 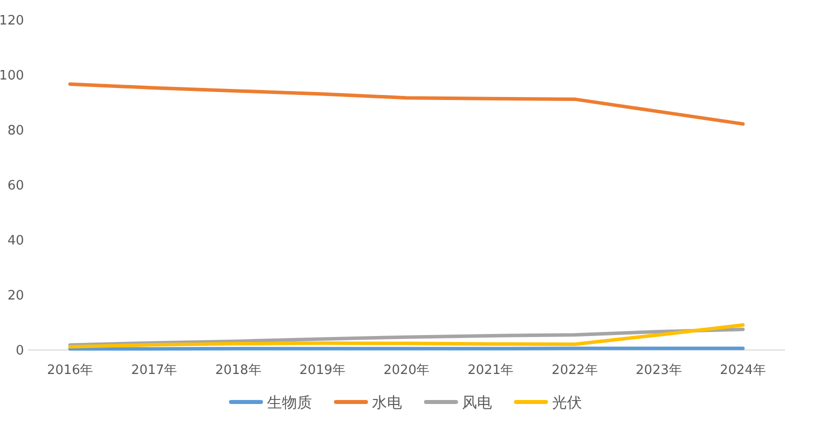 I want to click on x-tick-label: 2016年, so click(x=70, y=370).